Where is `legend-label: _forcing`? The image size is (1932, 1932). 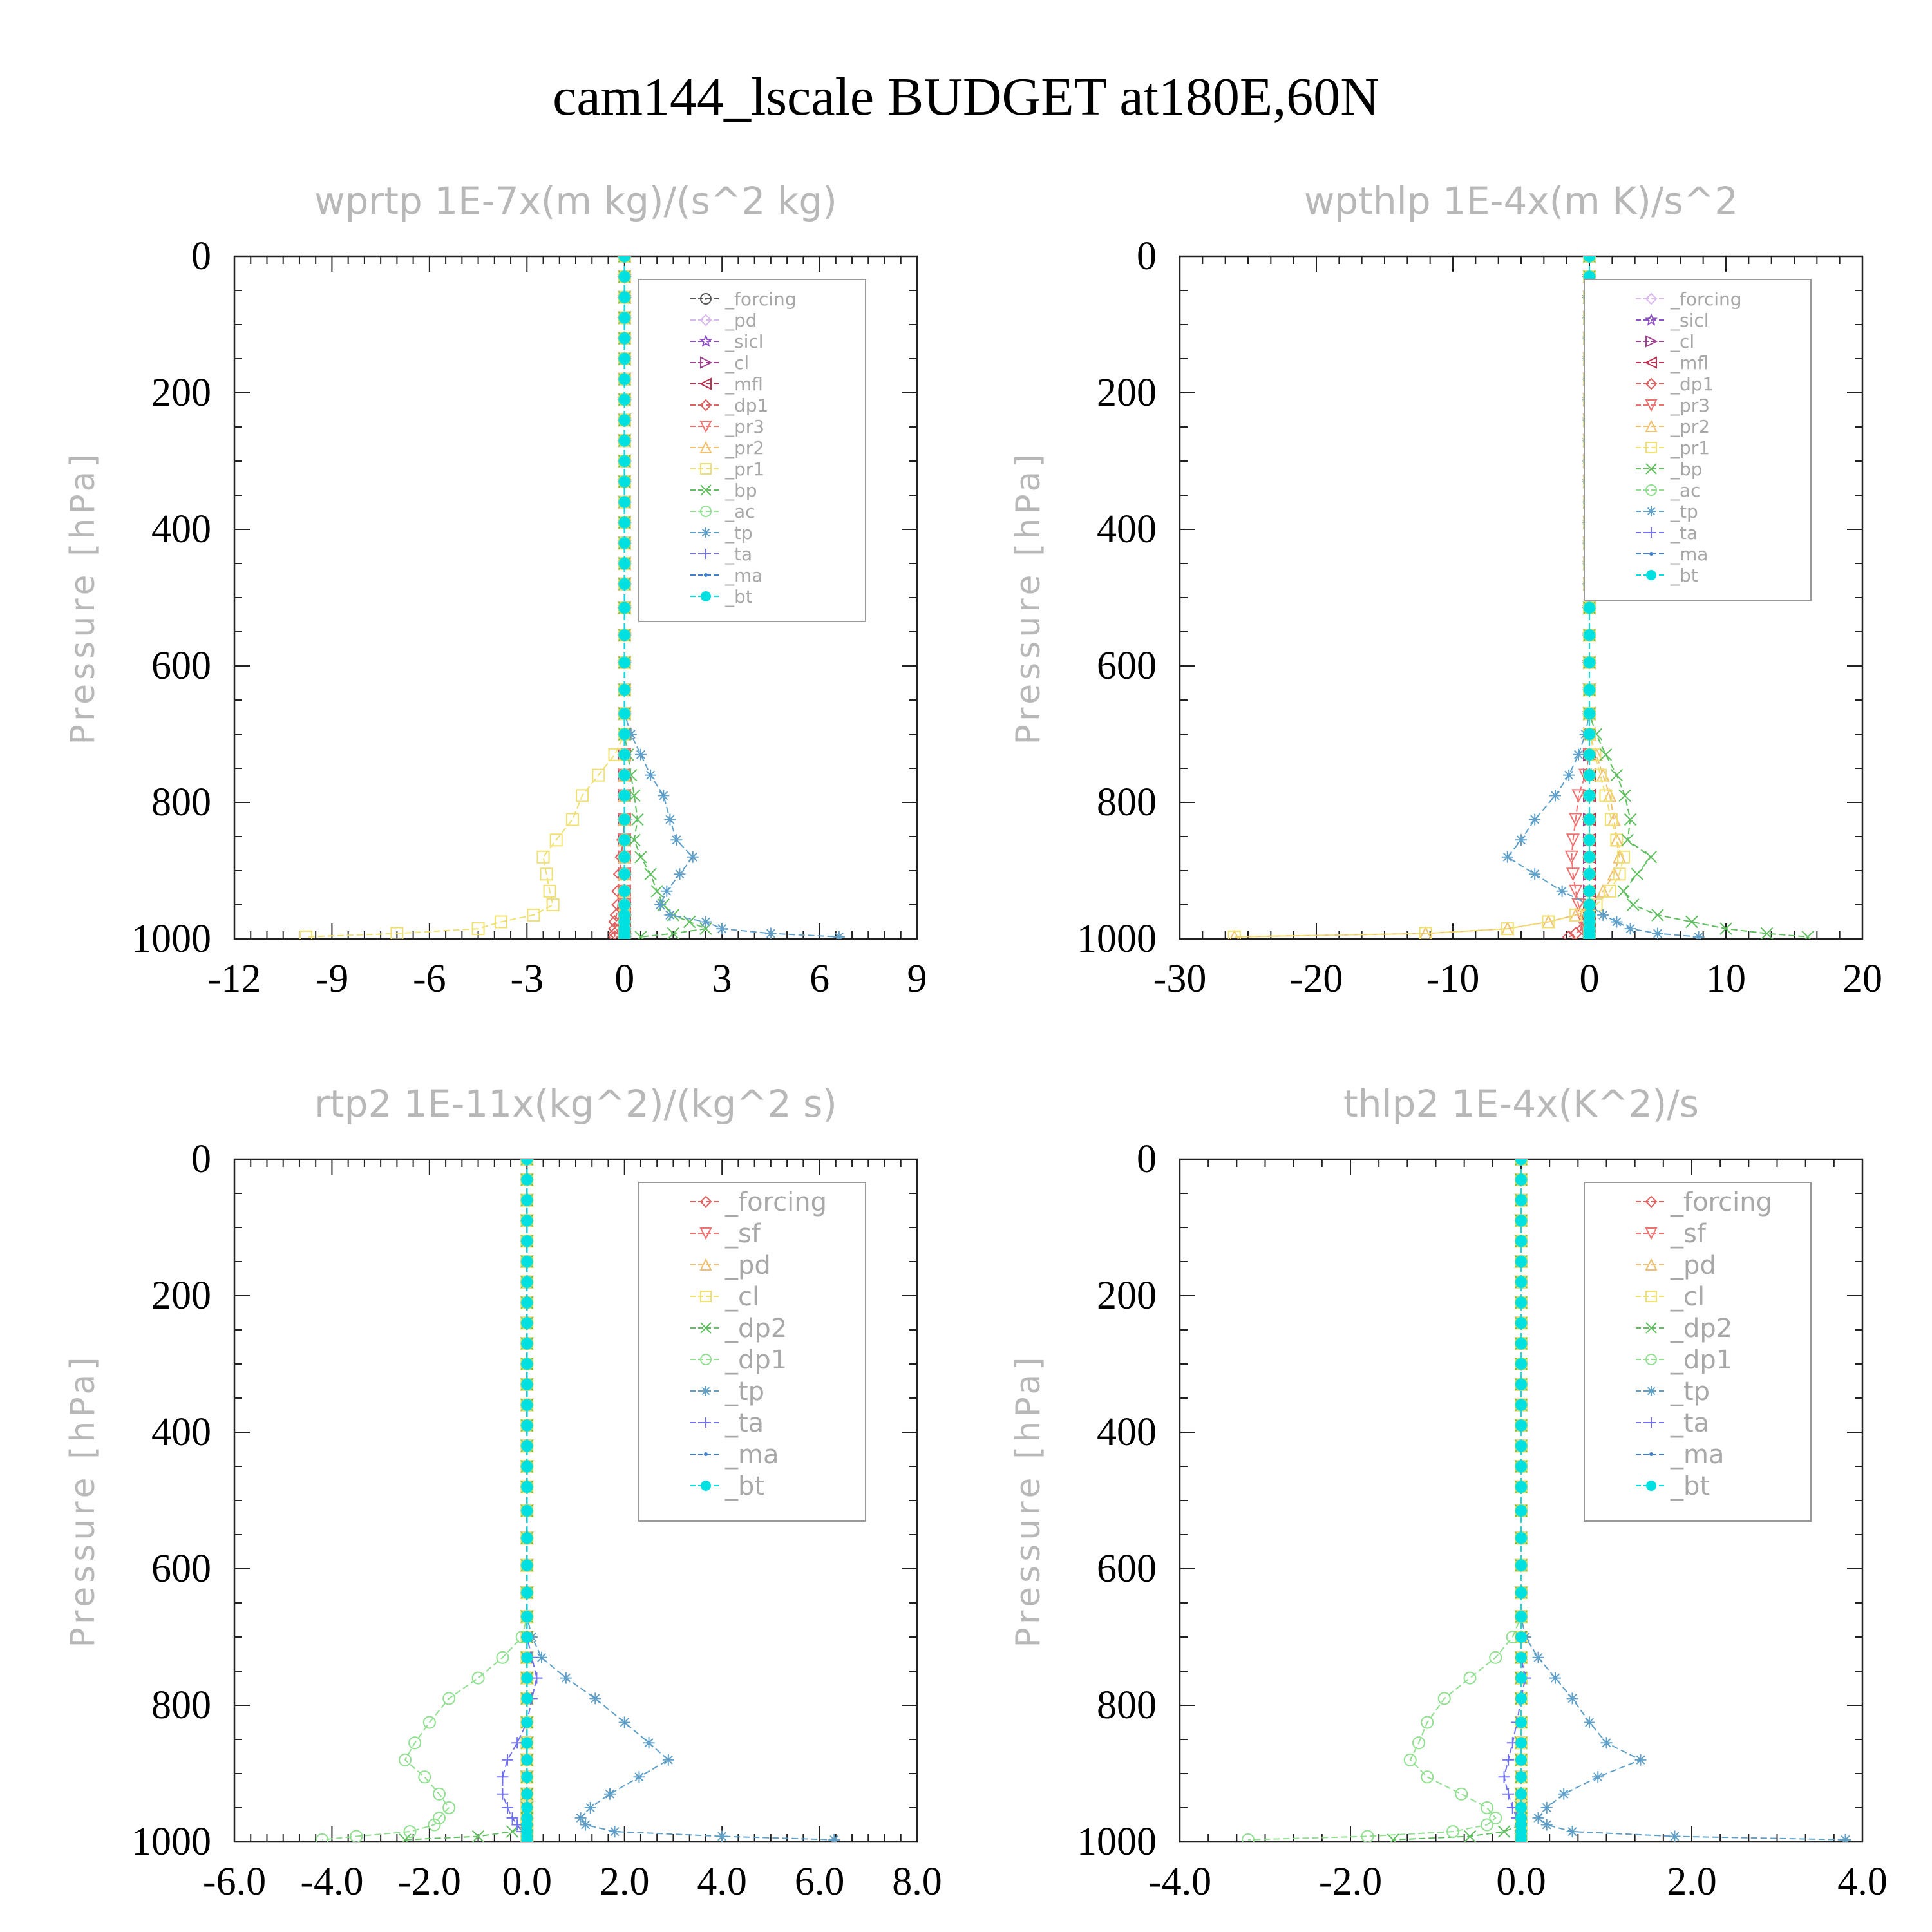
legend-label: _forcing is located at coordinates (776, 1202).